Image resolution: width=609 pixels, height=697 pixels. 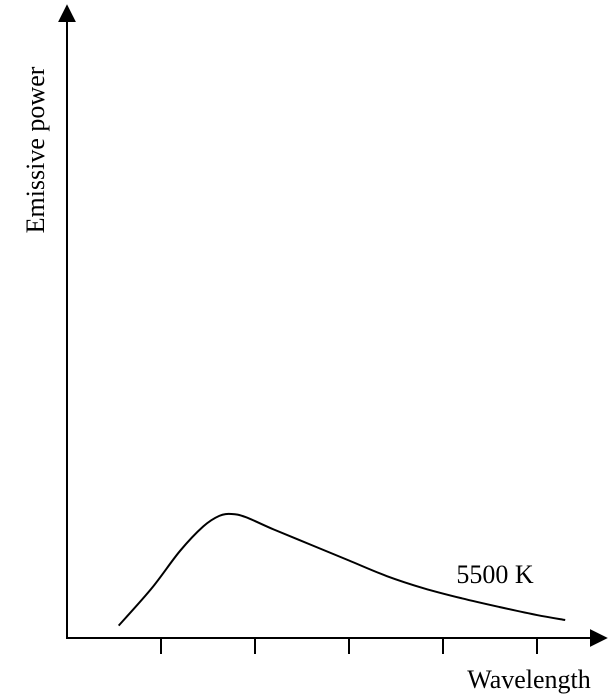 I want to click on y-axis-label: Emissive power, so click(x=35, y=149).